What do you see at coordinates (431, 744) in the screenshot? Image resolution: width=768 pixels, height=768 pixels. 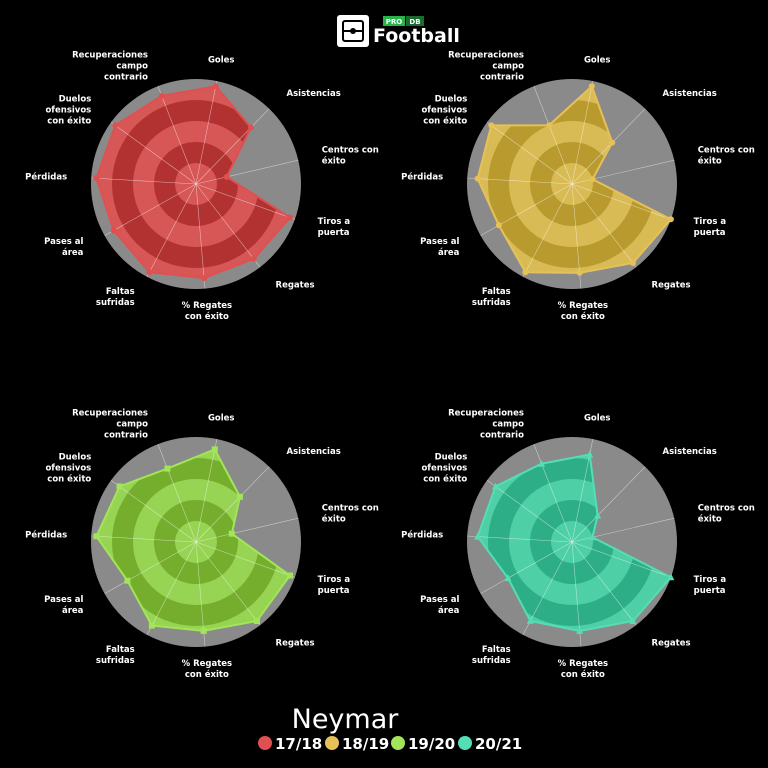 I see `legend-label: 19/20` at bounding box center [431, 744].